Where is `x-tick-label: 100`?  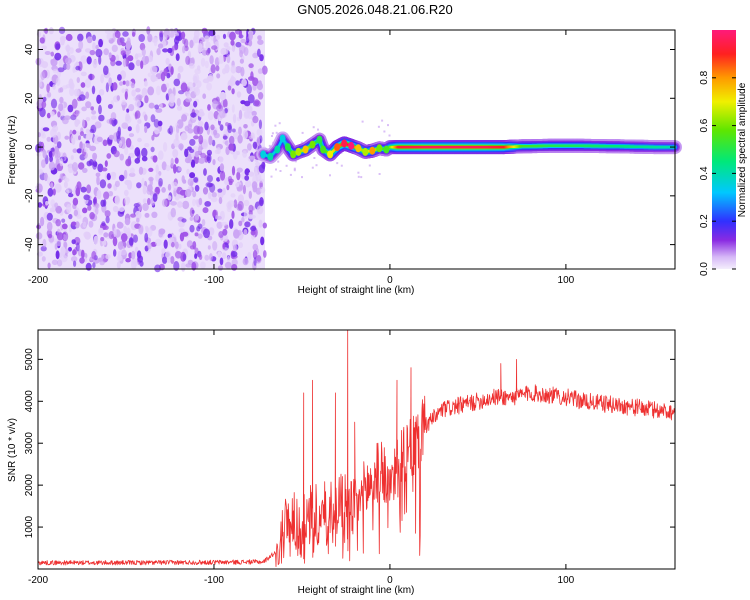 x-tick-label: 100 is located at coordinates (566, 280).